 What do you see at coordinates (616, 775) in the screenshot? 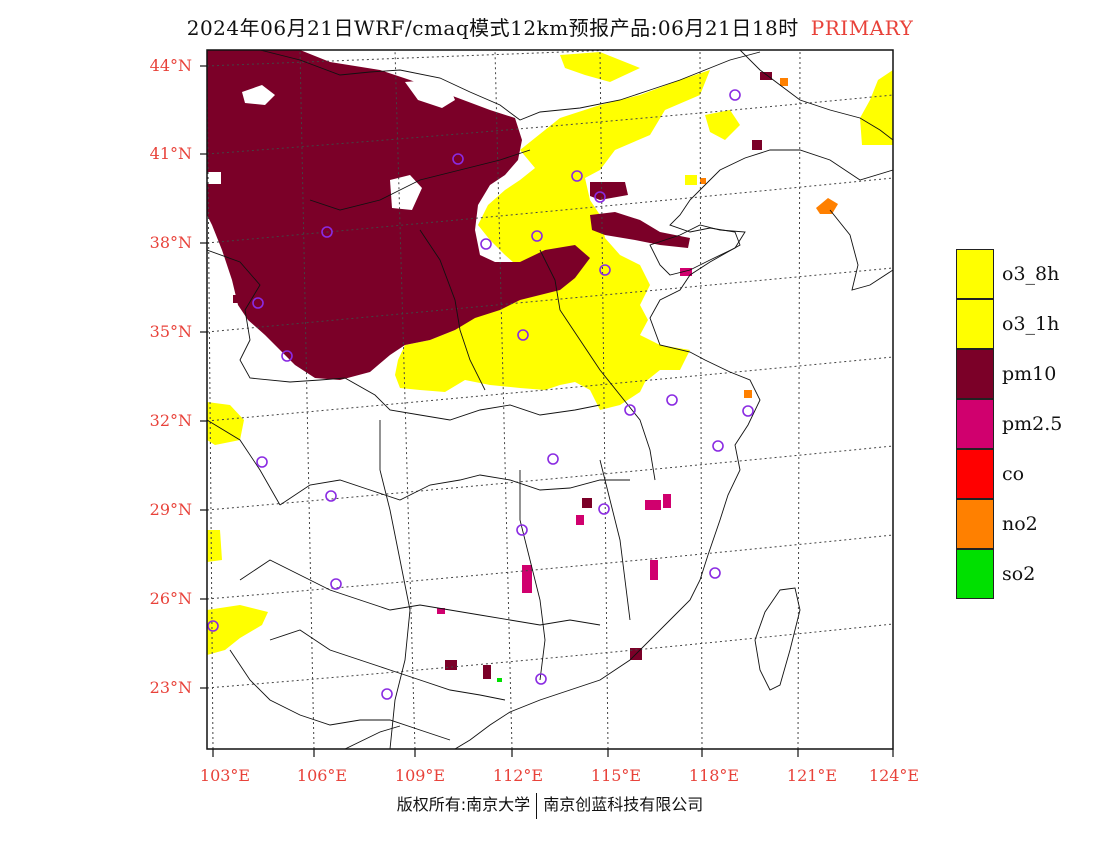
I see `lon-label-115: 115°E` at bounding box center [616, 775].